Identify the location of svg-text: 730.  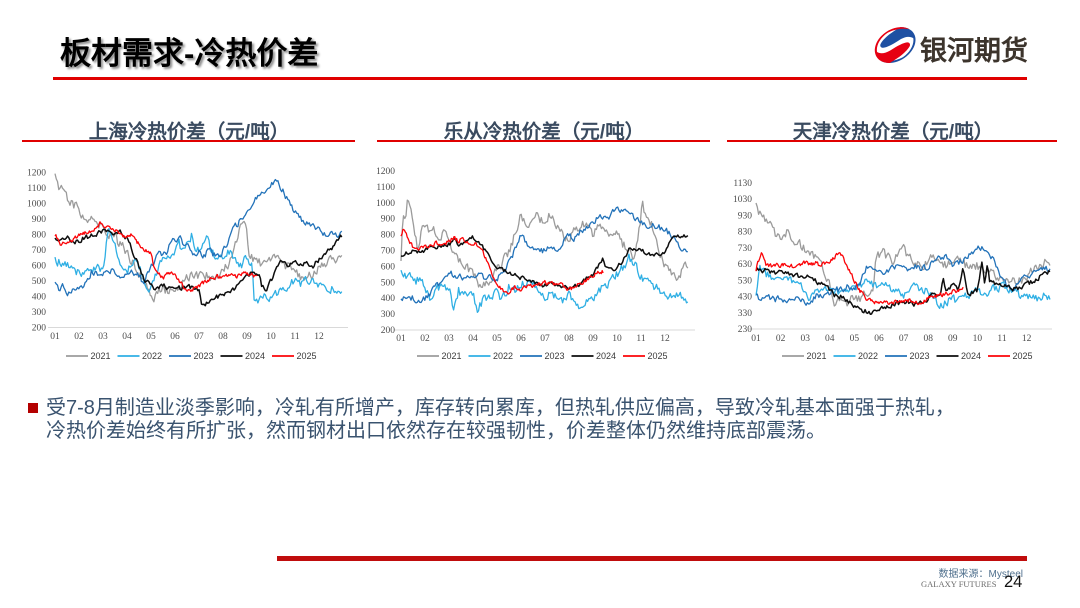
(745, 249).